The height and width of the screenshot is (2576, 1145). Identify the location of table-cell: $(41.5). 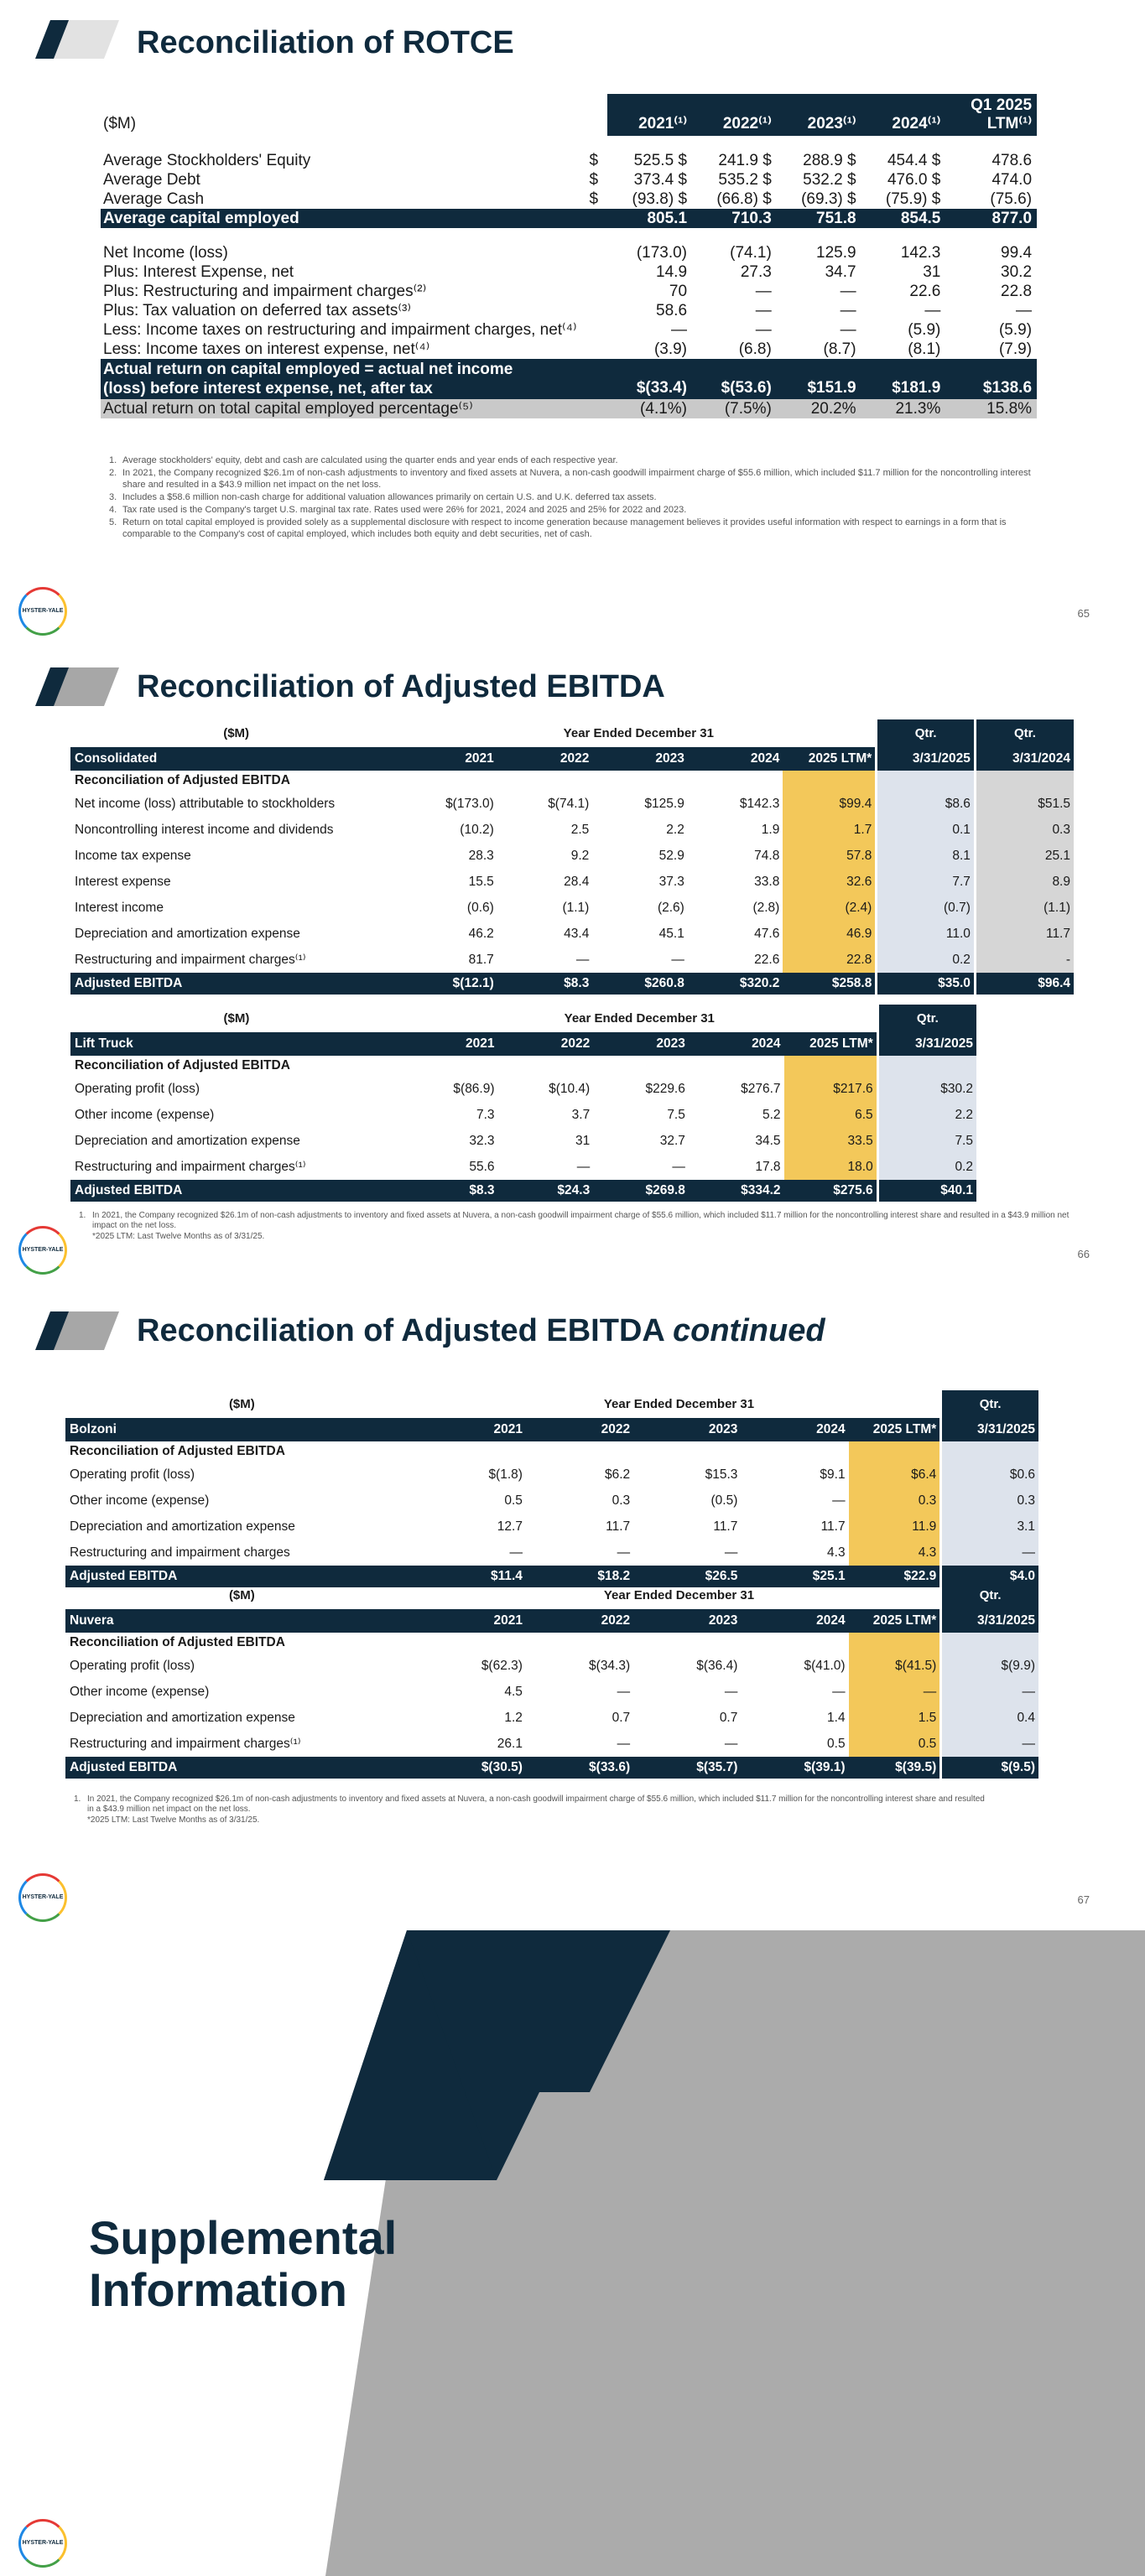
(894, 1666).